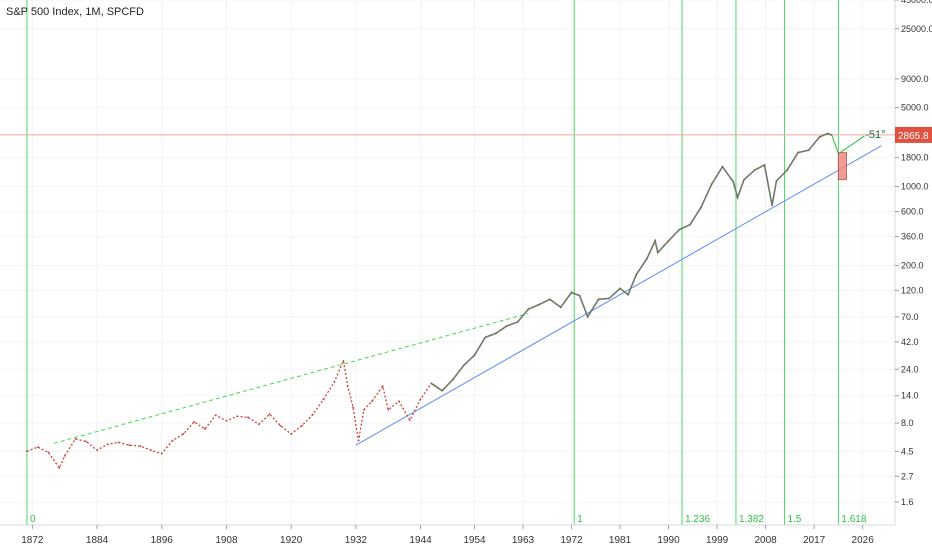 The image size is (932, 555). I want to click on x-tick-label: 1999, so click(717, 540).